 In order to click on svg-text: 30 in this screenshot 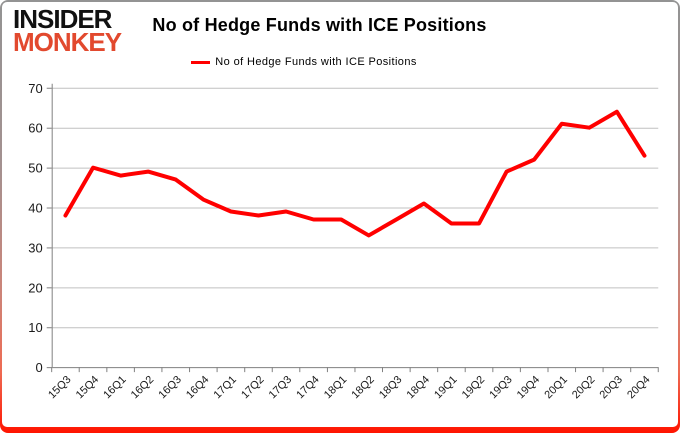, I will do `click(35, 247)`.